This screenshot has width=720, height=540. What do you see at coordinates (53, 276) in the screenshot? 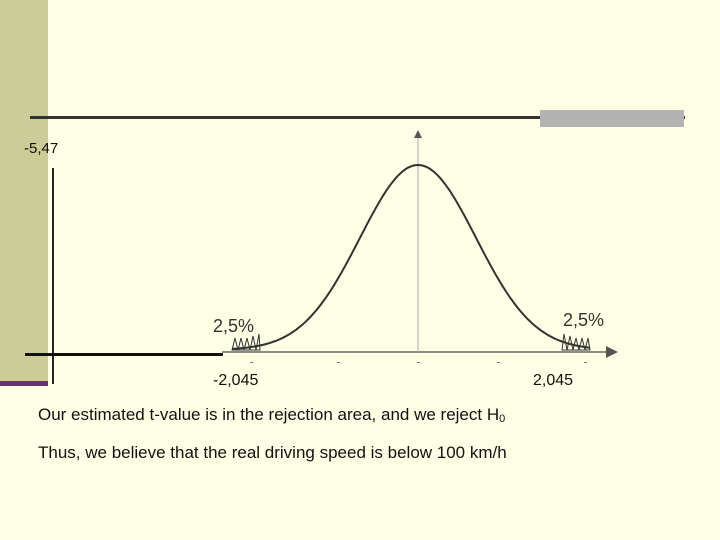
I see `t-value-vertical-line` at bounding box center [53, 276].